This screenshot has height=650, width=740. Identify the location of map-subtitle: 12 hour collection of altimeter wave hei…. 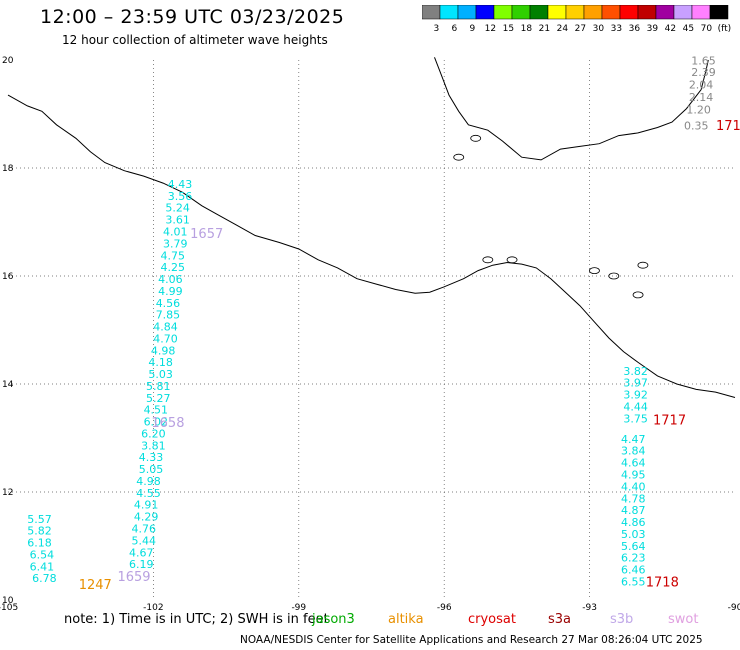
(195, 40).